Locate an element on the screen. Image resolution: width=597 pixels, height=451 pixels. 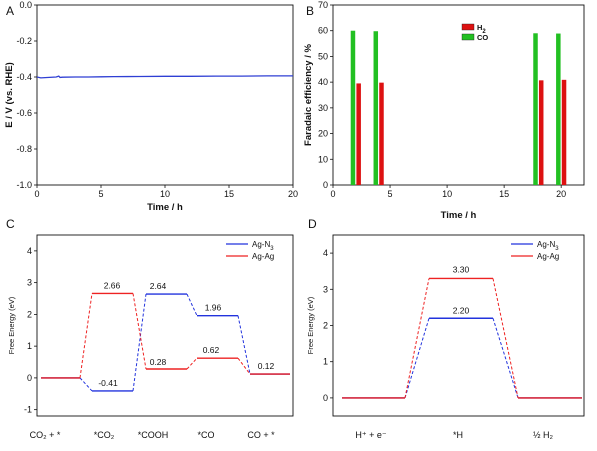
d-ytick-label: 0 is located at coordinates (325, 398).